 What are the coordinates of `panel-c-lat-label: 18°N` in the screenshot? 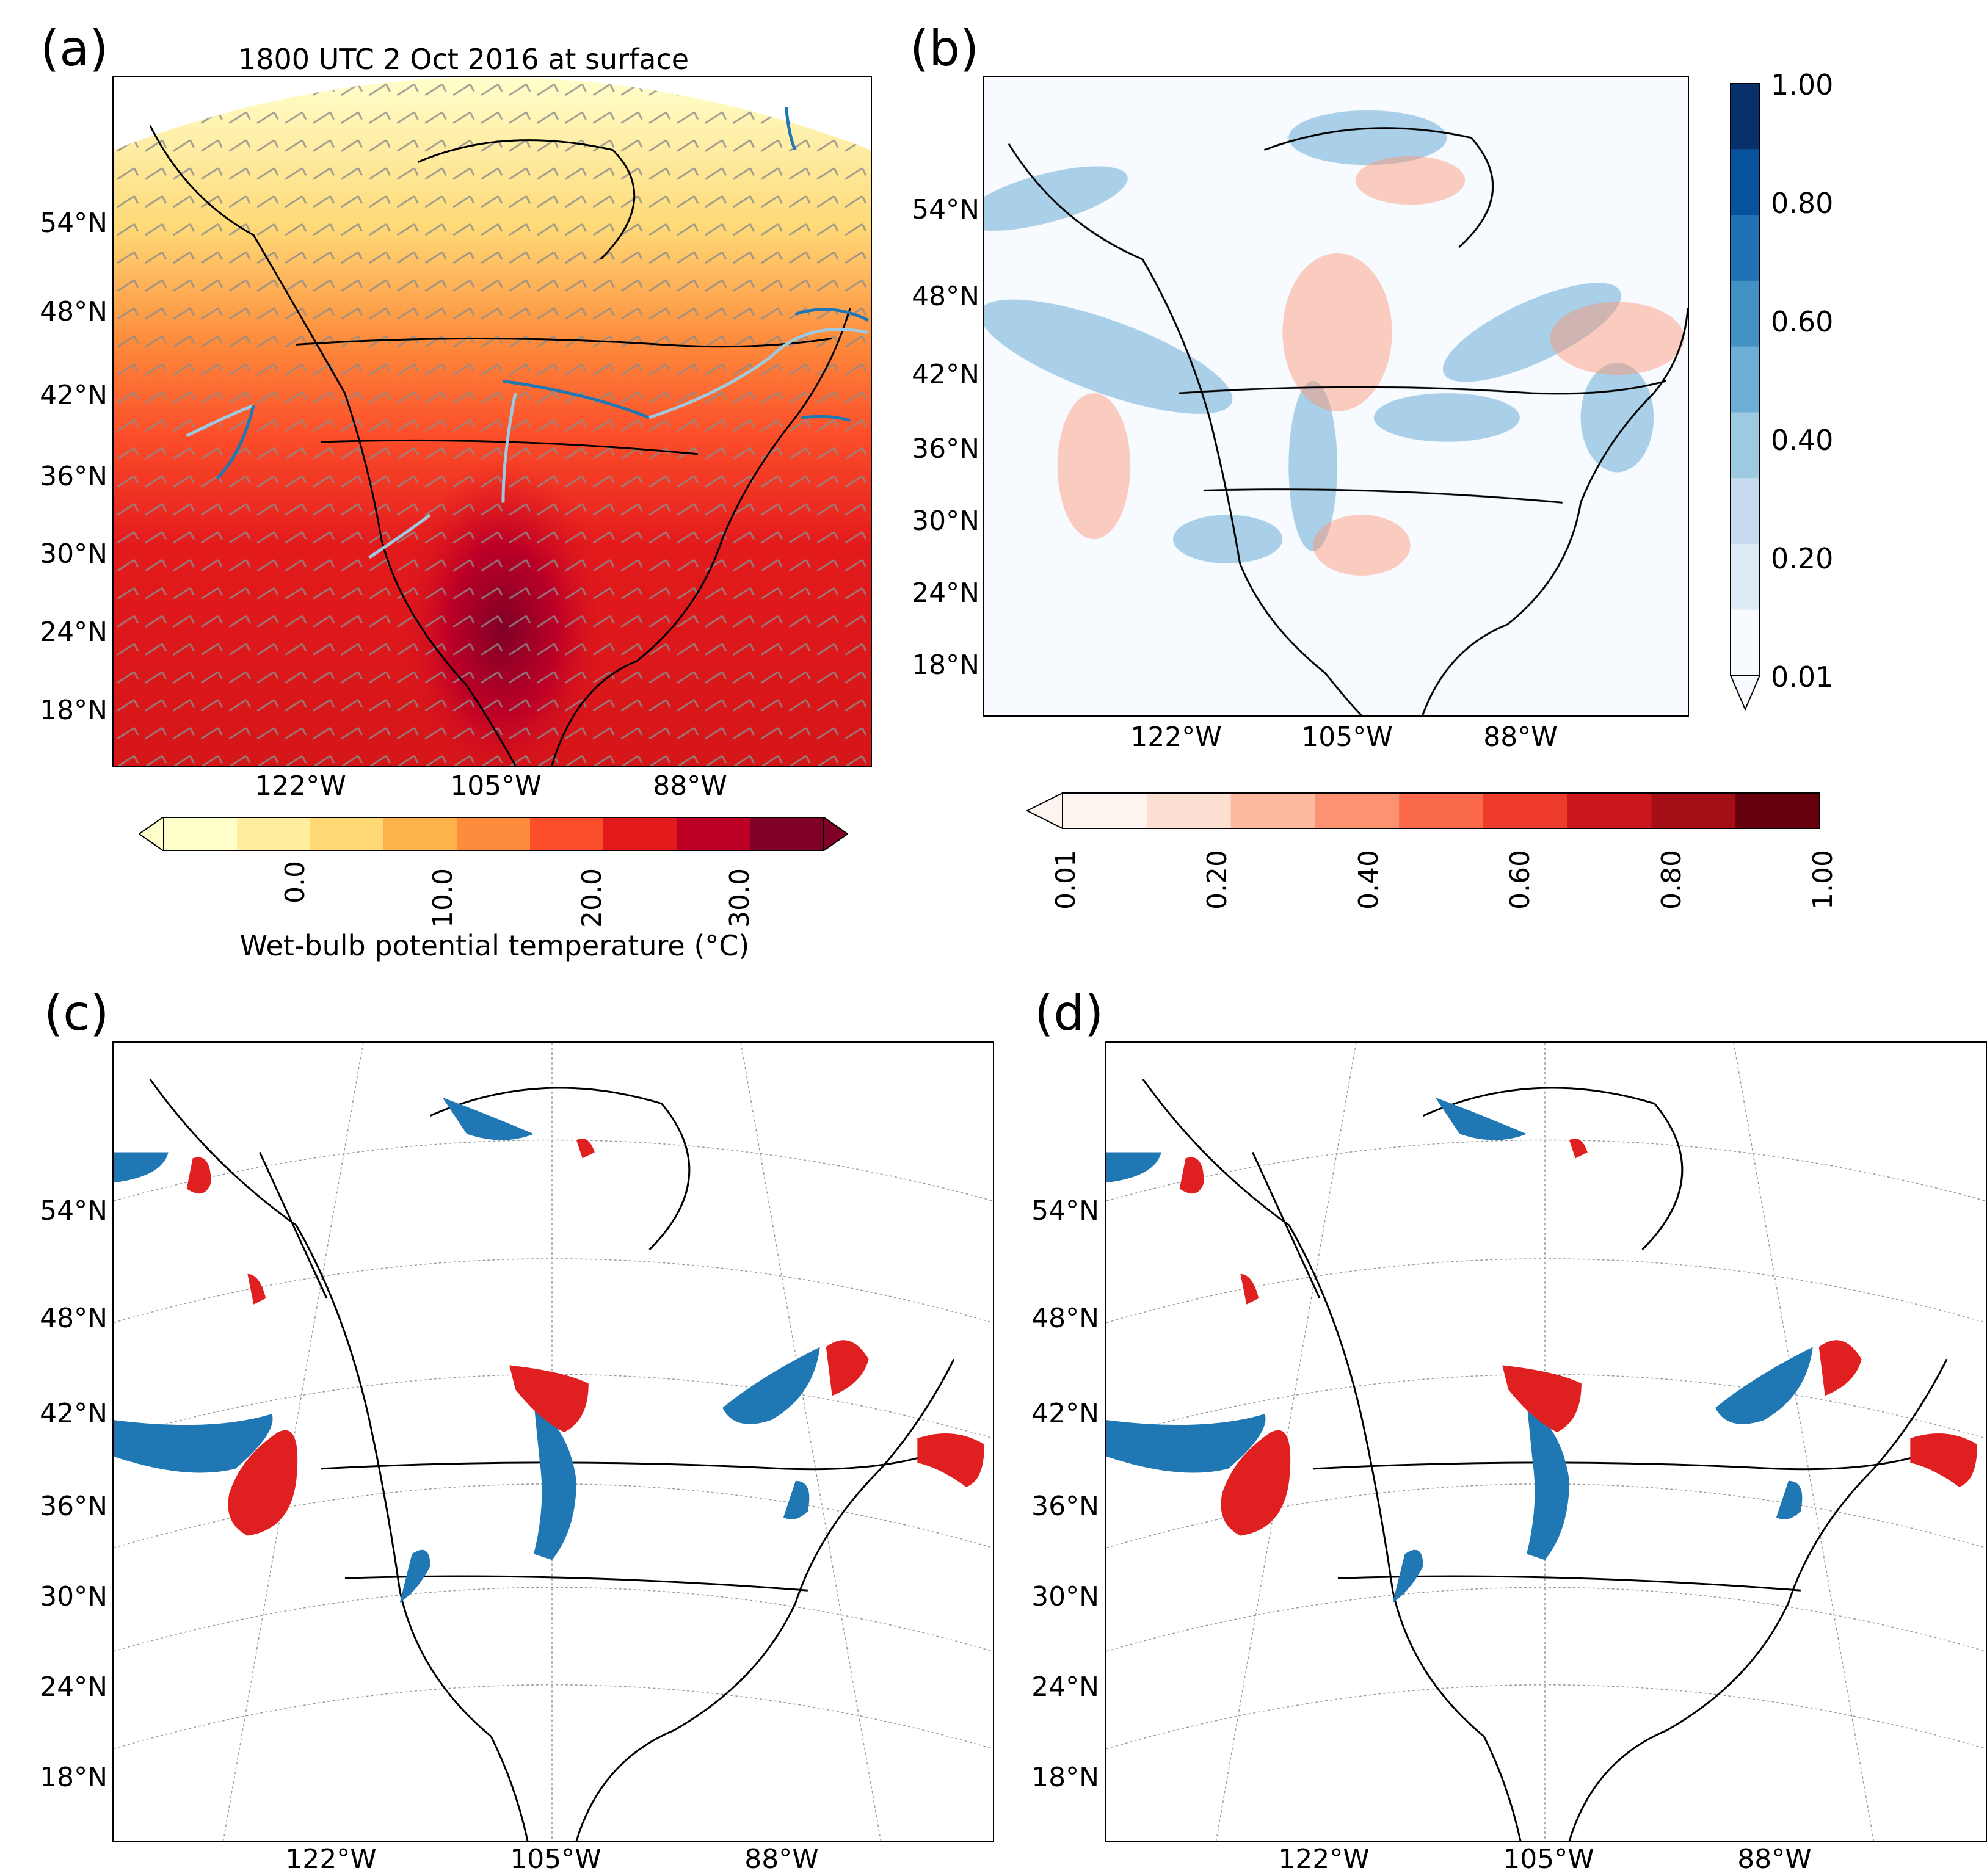 It's located at (74, 1777).